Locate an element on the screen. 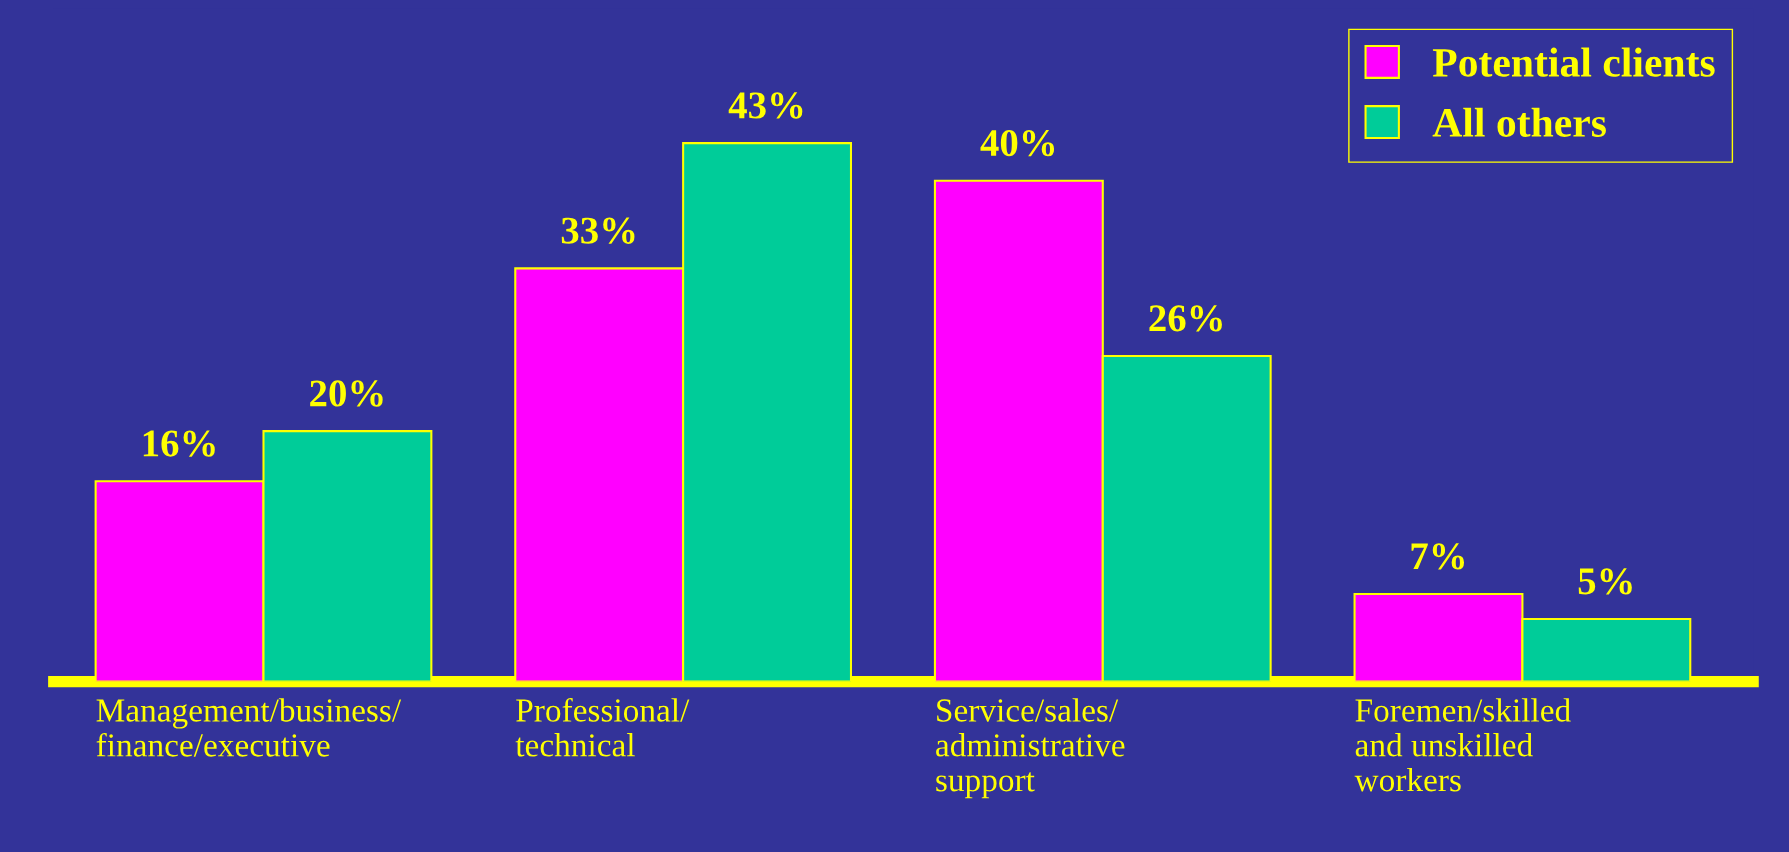 This screenshot has height=852, width=1789. x-tick-label: Service/sales/ administrative support is located at coordinates (1030, 748).